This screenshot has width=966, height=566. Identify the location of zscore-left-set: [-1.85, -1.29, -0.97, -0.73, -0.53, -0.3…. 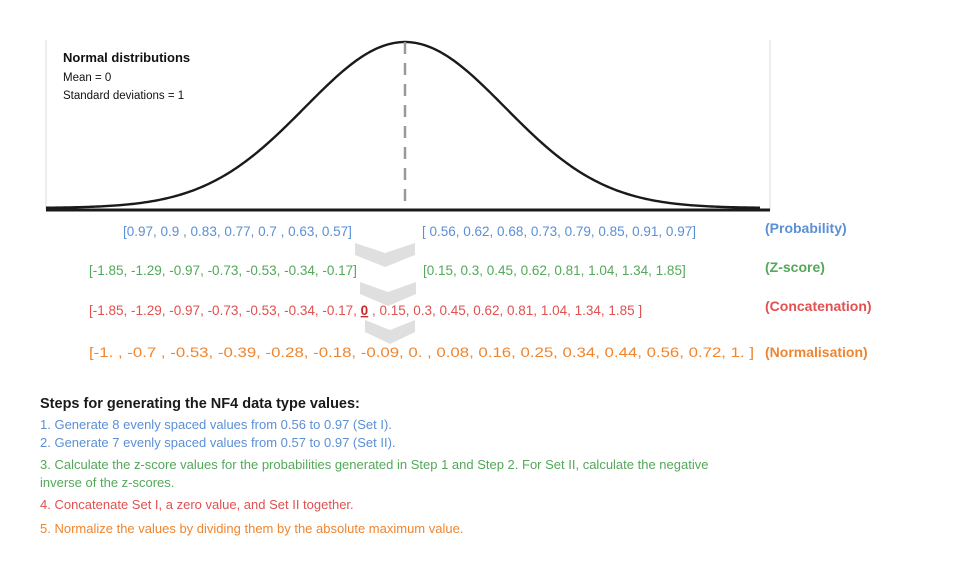
(223, 270).